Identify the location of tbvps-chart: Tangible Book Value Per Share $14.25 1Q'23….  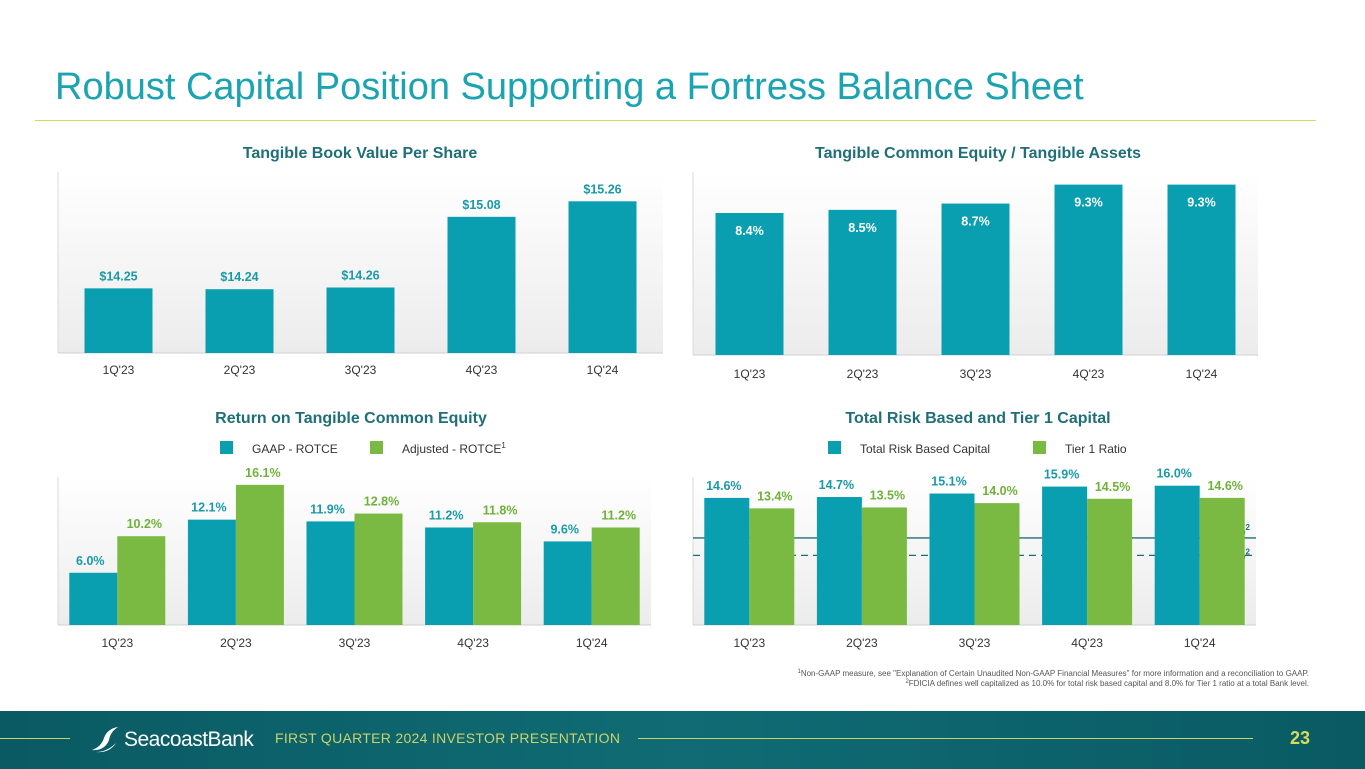
(360, 261).